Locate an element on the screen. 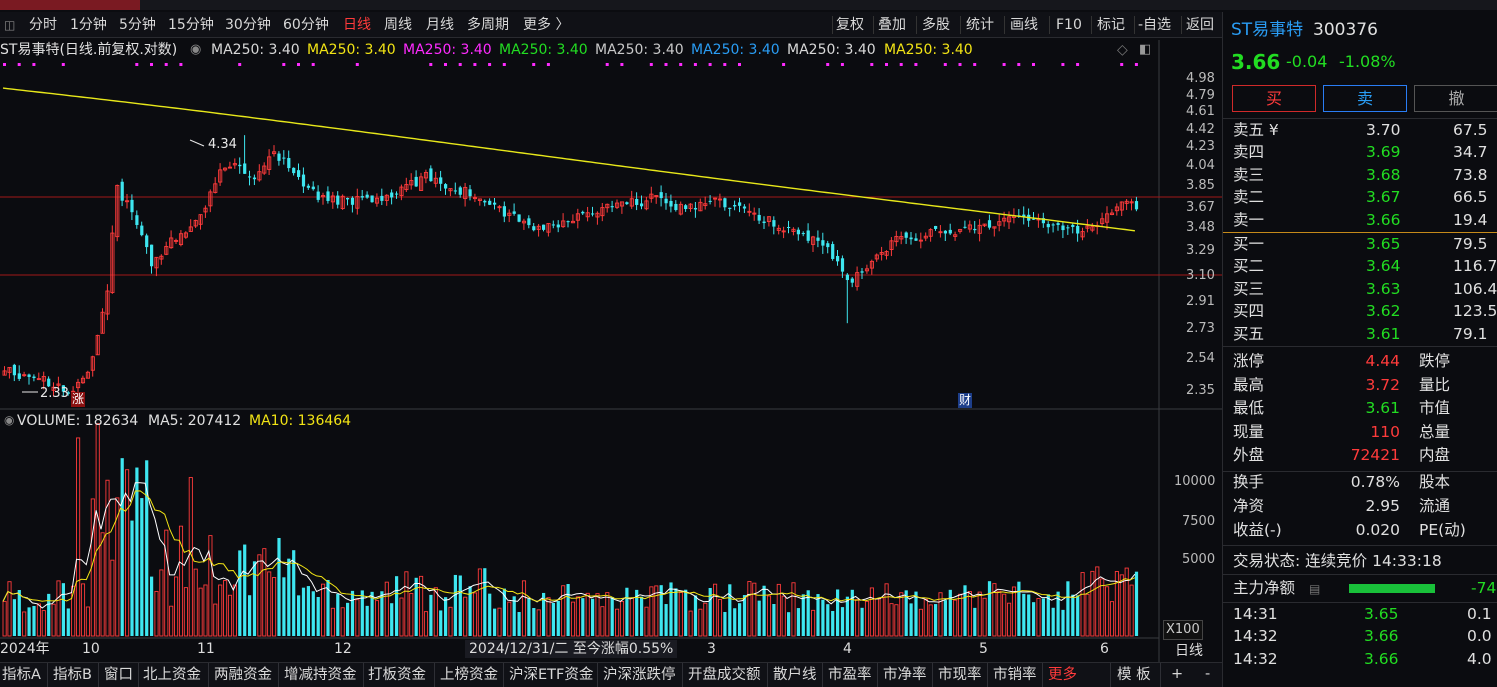 The width and height of the screenshot is (1497, 687). main-net-value: -74 is located at coordinates (1484, 588).